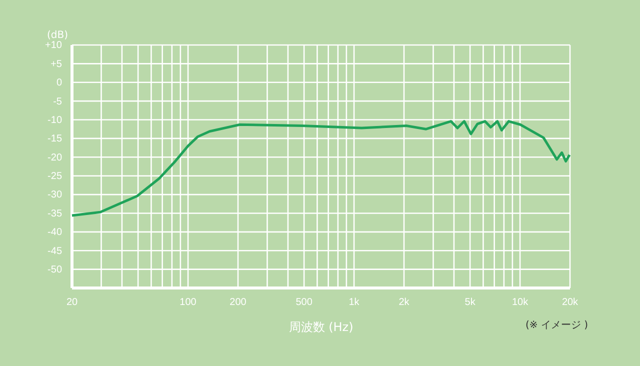 The image size is (640, 366). I want to click on y-tick-label: -50, so click(55, 270).